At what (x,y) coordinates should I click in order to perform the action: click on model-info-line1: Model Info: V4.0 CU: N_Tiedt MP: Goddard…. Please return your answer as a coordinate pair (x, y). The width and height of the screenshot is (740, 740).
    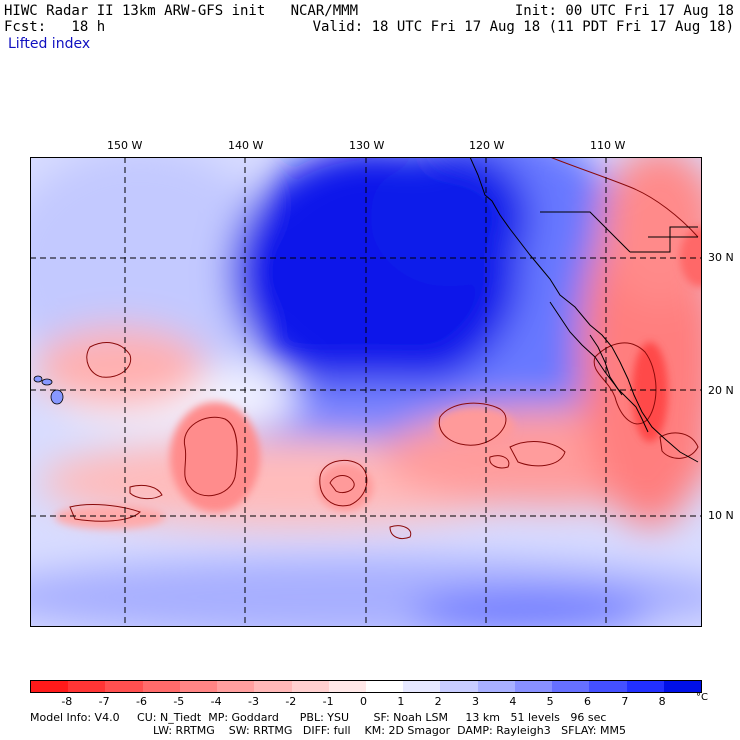
    Looking at the image, I should click on (318, 717).